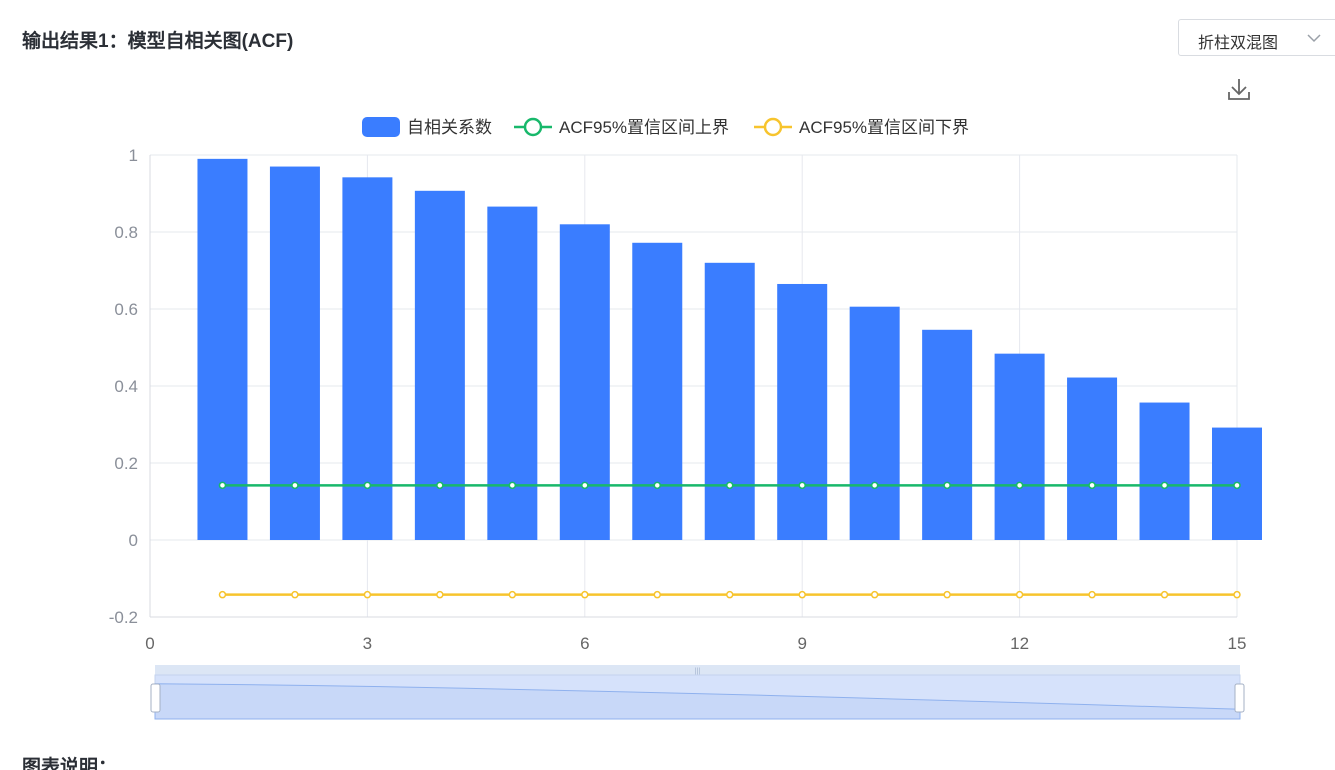  What do you see at coordinates (123, 617) in the screenshot?
I see `y-tick-label: -0.2` at bounding box center [123, 617].